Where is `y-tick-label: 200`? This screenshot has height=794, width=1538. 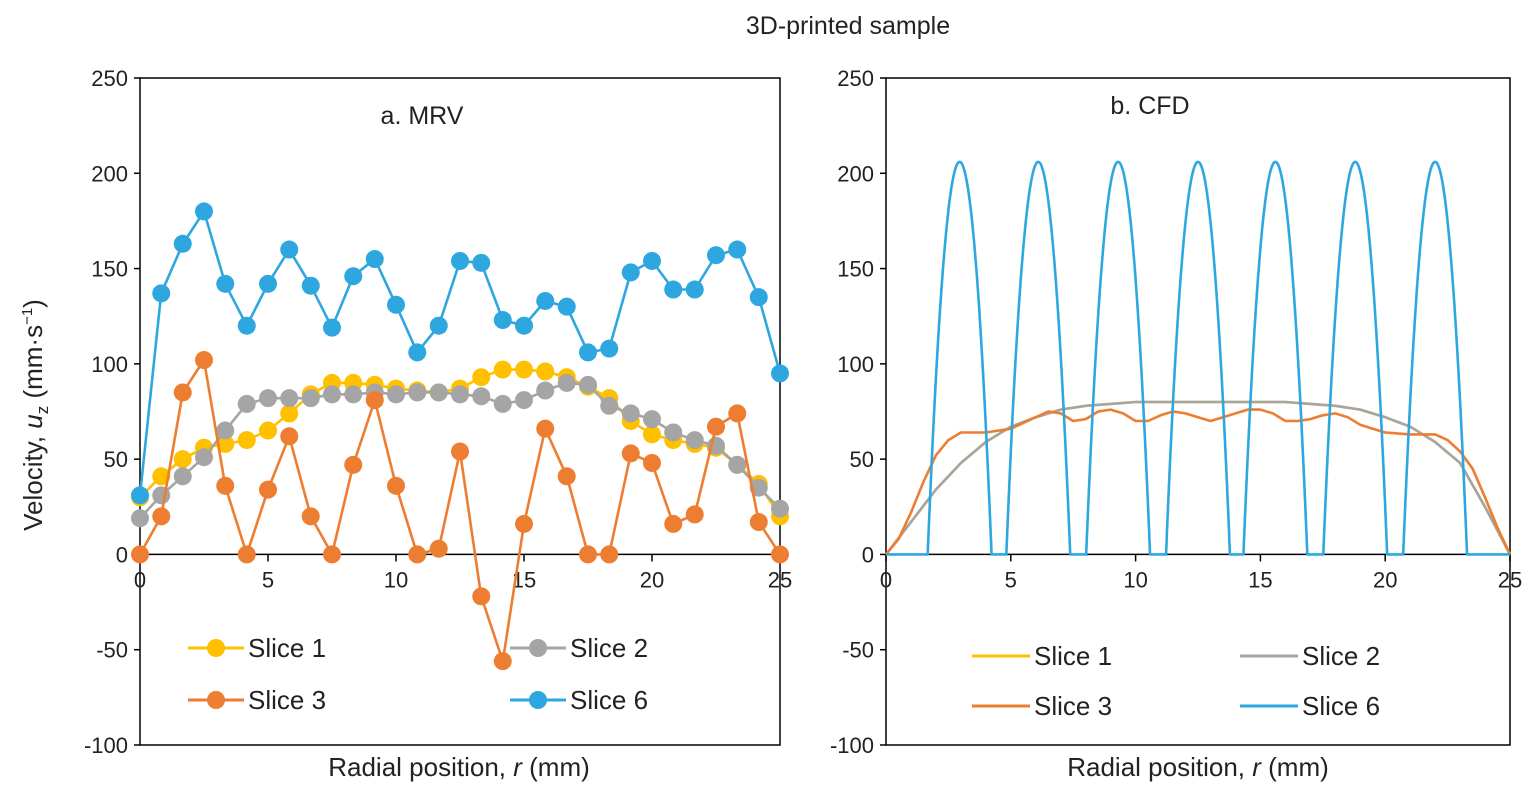
y-tick-label: 200 is located at coordinates (109, 173).